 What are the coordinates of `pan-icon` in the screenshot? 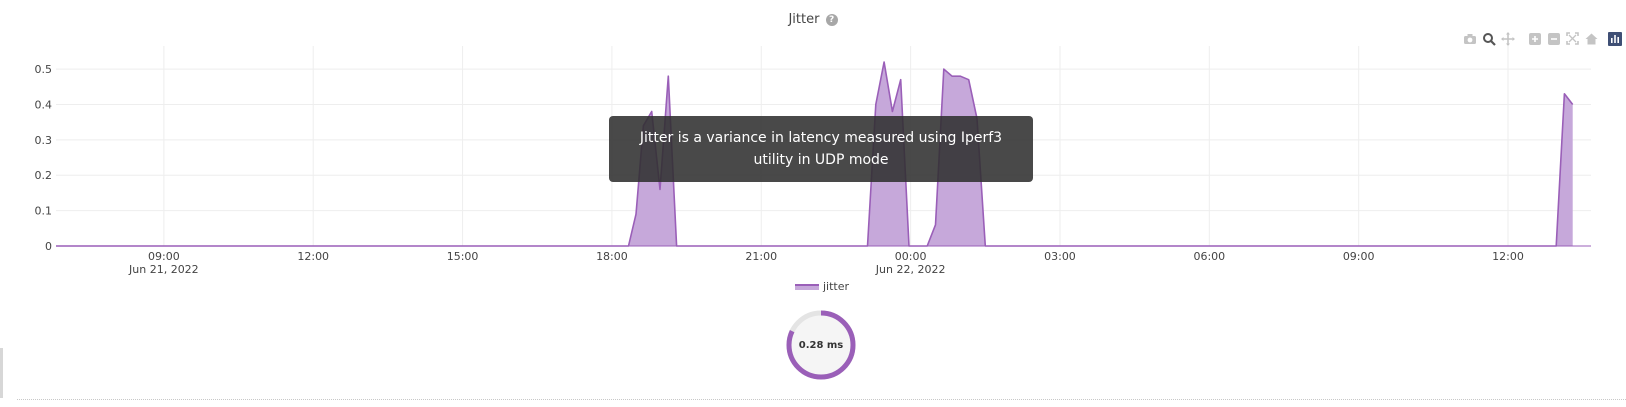 It's located at (1507, 38).